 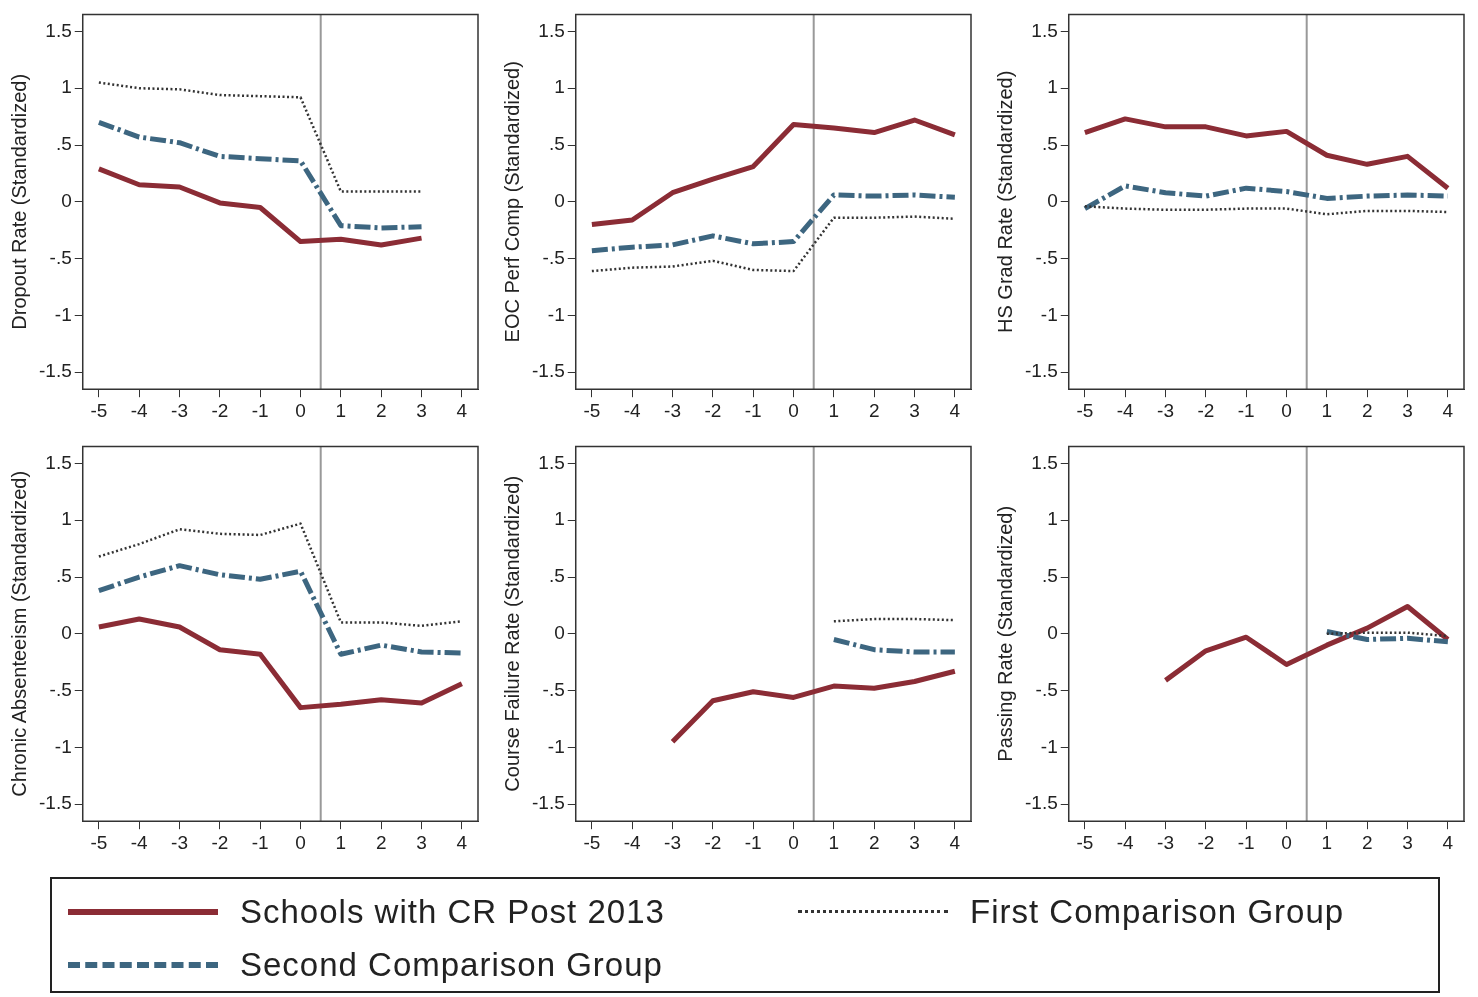 What do you see at coordinates (260, 137) in the screenshot?
I see `line-series` at bounding box center [260, 137].